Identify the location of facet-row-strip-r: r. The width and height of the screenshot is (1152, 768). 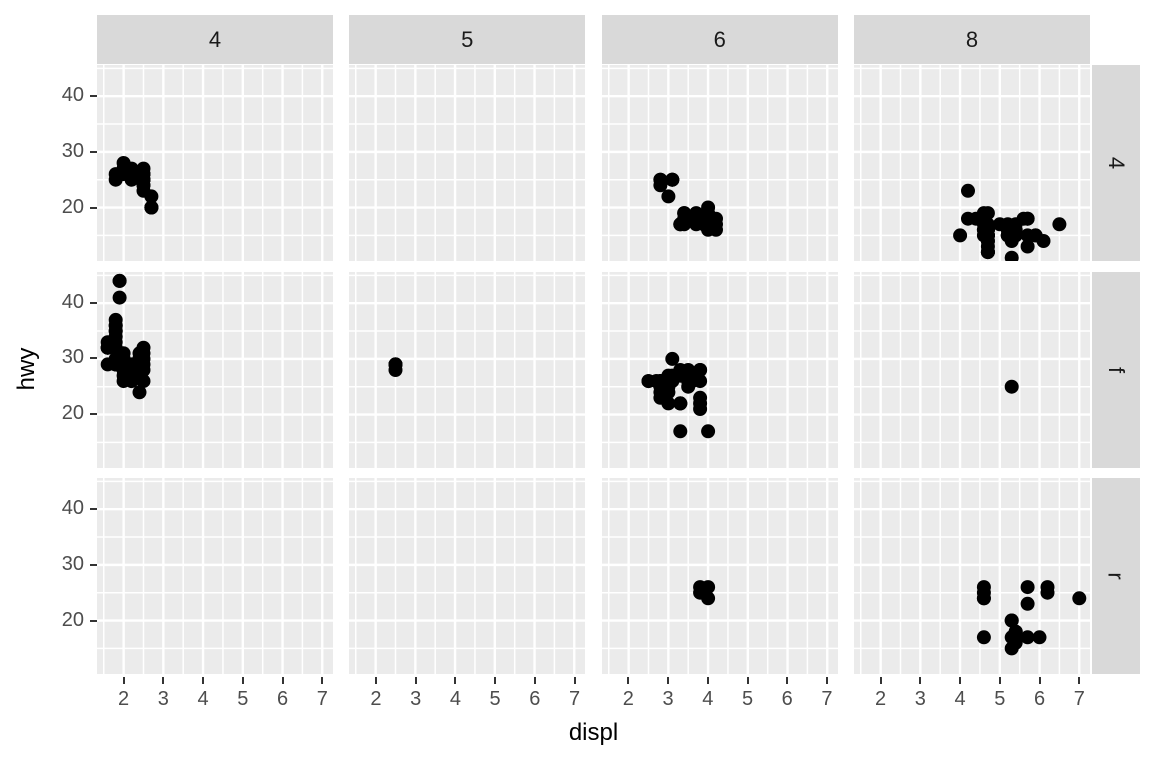
(1116, 576).